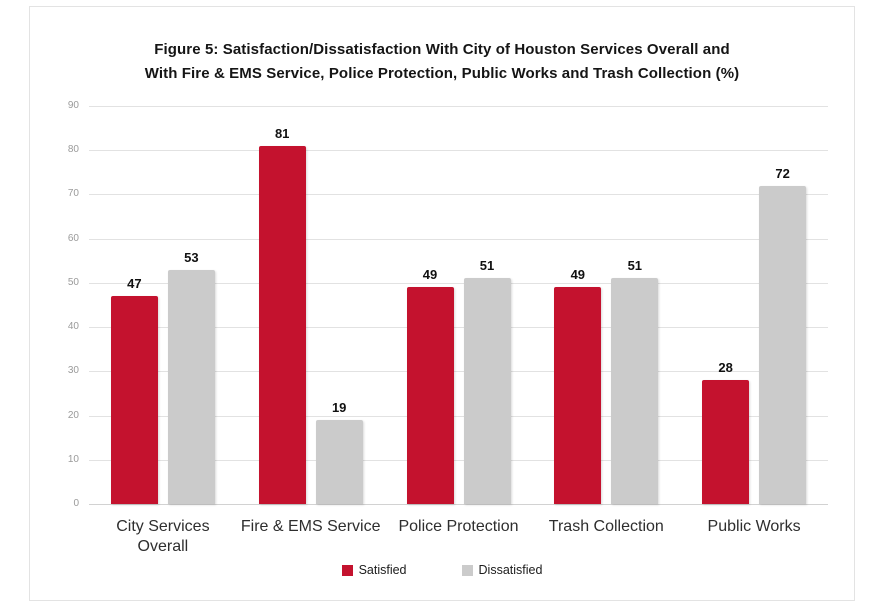 The width and height of the screenshot is (890, 607). I want to click on category-label-2: Fire & EMS Service, so click(310, 526).